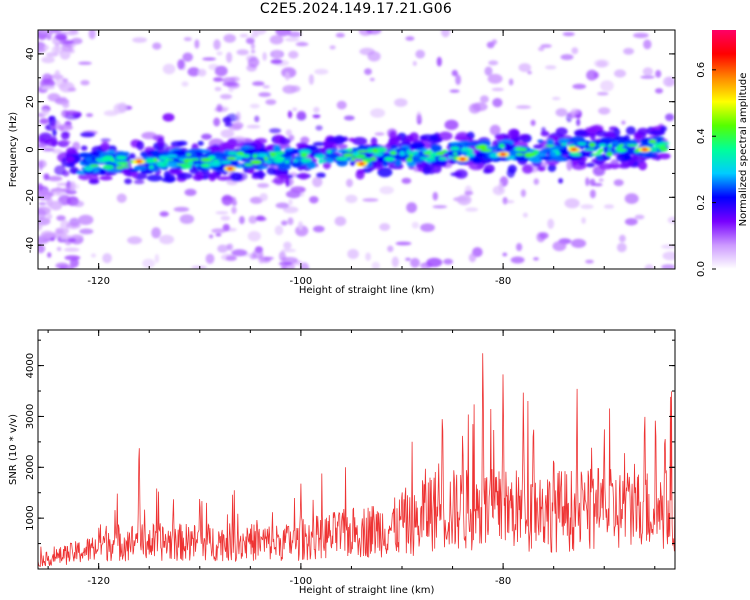  Describe the element at coordinates (701, 136) in the screenshot. I see `colorbar-tick-label: 0.4` at that location.